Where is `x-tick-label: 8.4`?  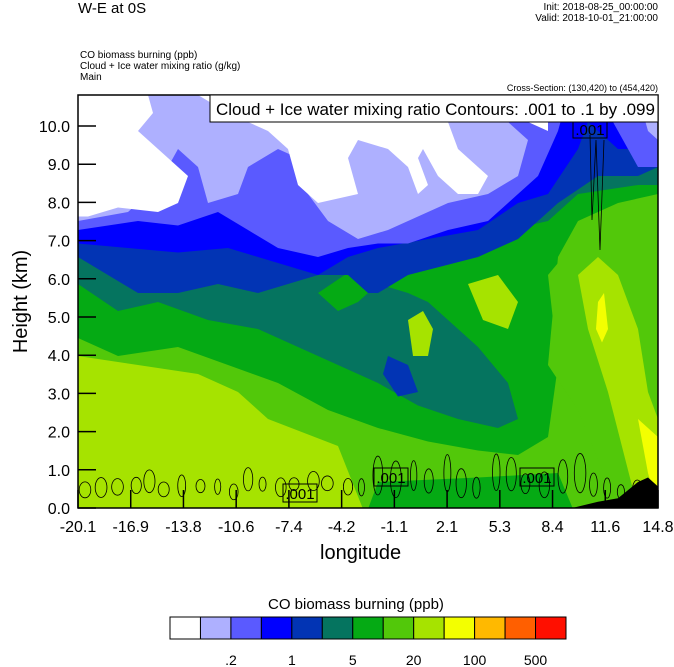 x-tick-label: 8.4 is located at coordinates (552, 527).